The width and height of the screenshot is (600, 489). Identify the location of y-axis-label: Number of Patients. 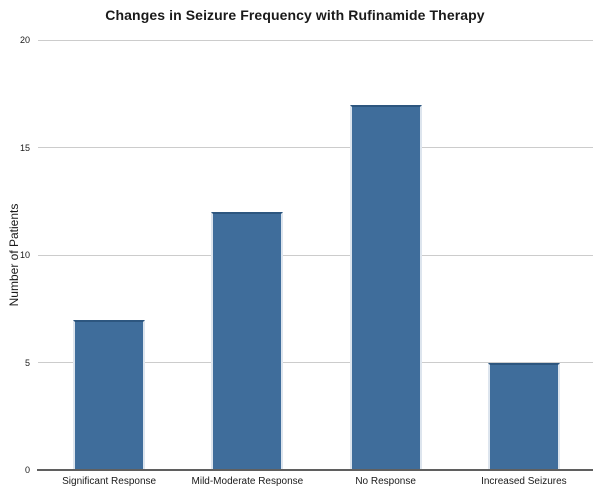
(14, 255).